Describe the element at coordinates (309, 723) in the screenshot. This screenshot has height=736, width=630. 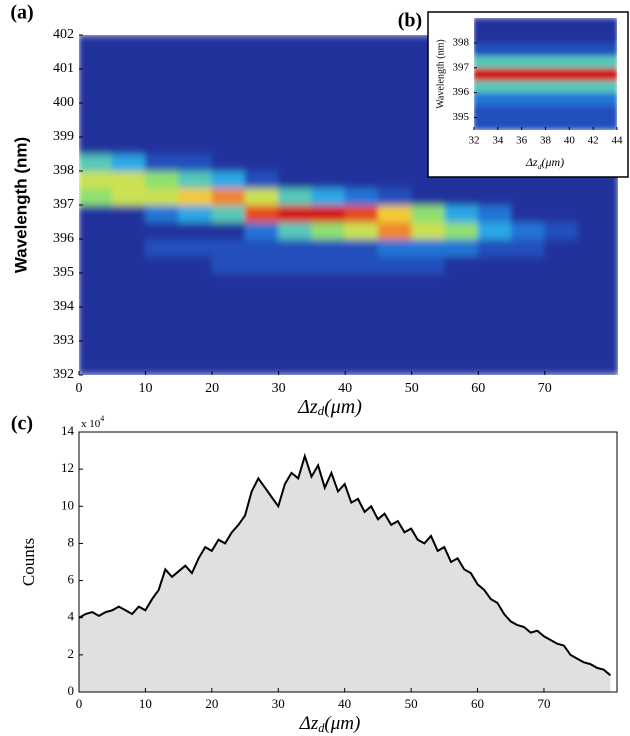
I see `x-axis-label-part: Δz` at that location.